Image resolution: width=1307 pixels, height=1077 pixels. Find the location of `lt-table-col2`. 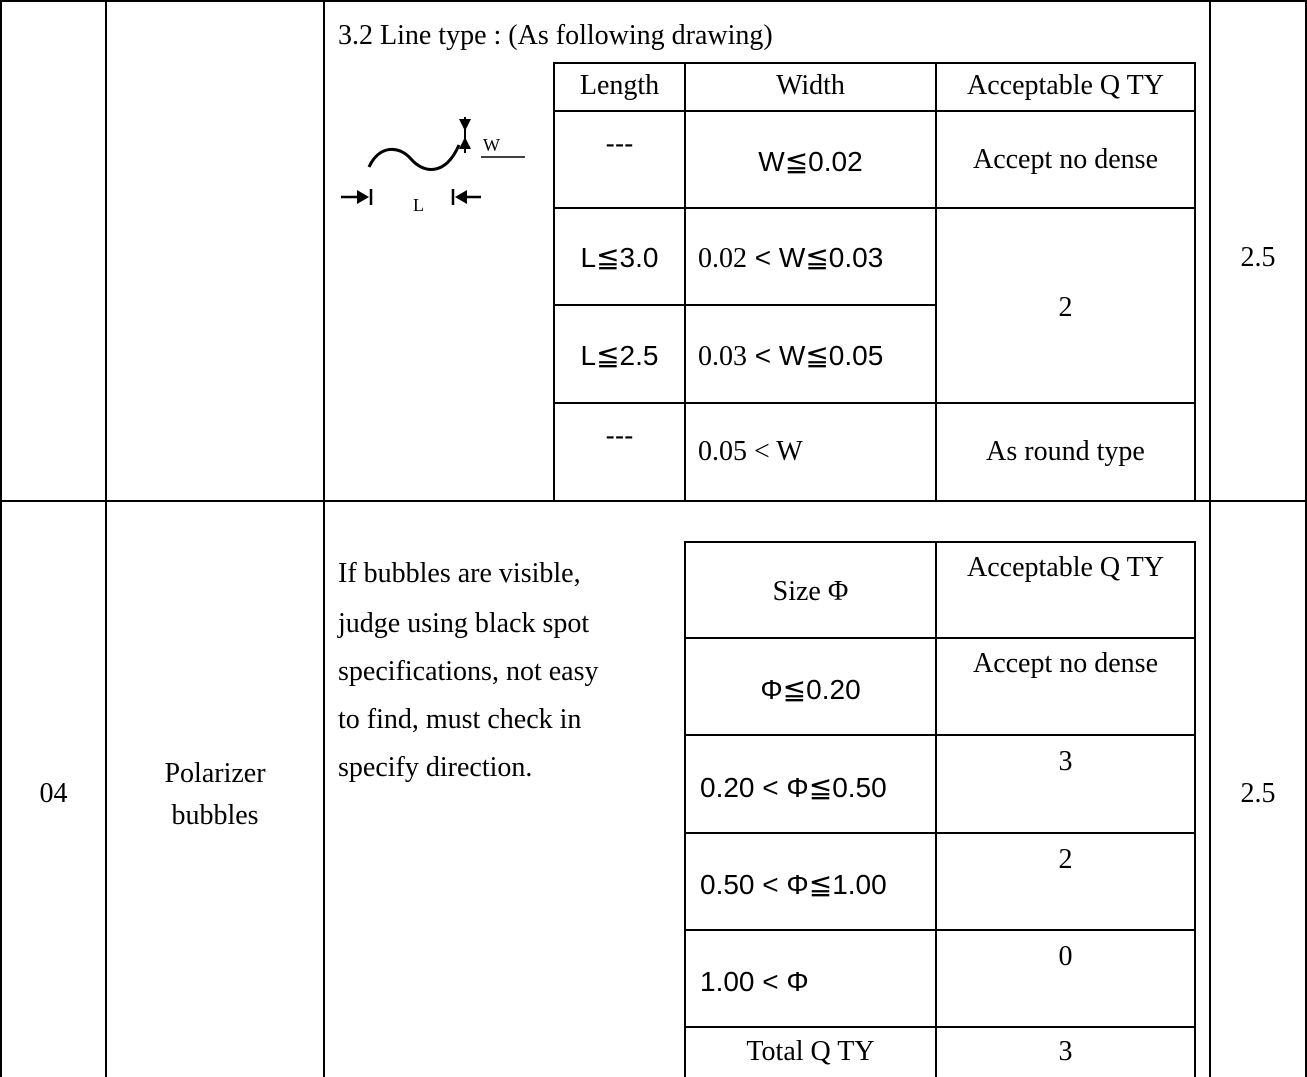

lt-table-col2 is located at coordinates (936, 281).